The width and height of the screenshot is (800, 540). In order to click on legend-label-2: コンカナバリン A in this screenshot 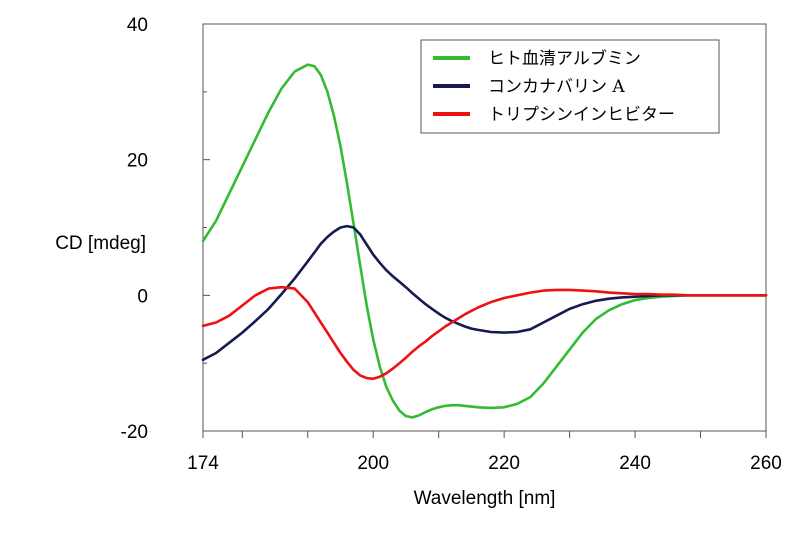, I will do `click(556, 87)`.